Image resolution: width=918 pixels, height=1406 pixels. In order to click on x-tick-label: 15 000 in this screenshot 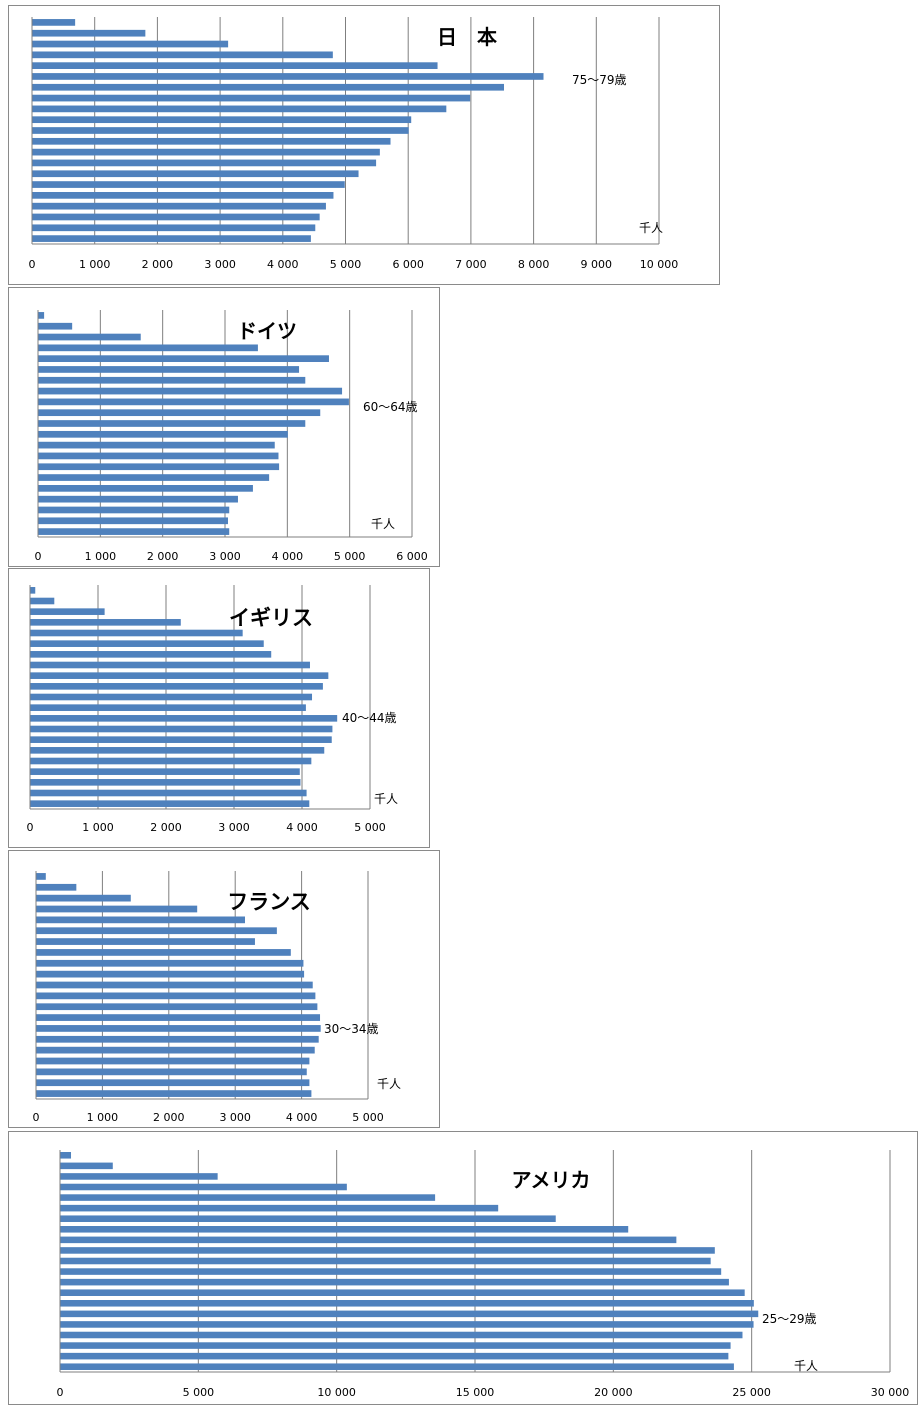, I will do `click(475, 1392)`.